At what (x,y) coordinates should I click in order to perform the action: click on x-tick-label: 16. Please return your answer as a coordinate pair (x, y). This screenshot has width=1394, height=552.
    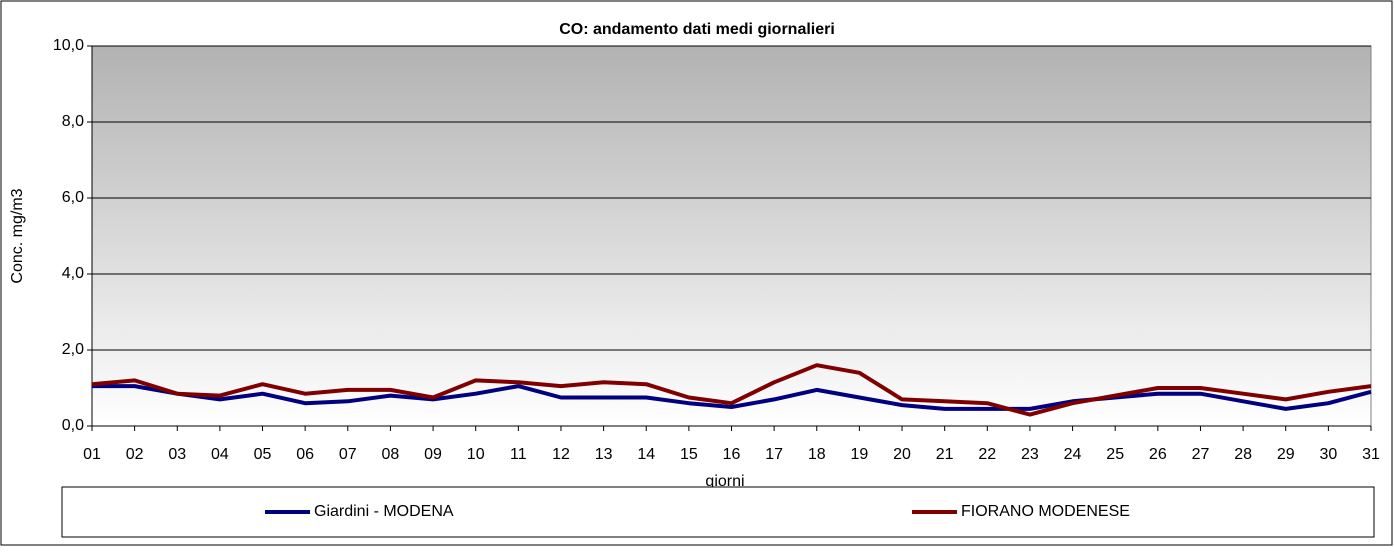
    Looking at the image, I should click on (732, 454).